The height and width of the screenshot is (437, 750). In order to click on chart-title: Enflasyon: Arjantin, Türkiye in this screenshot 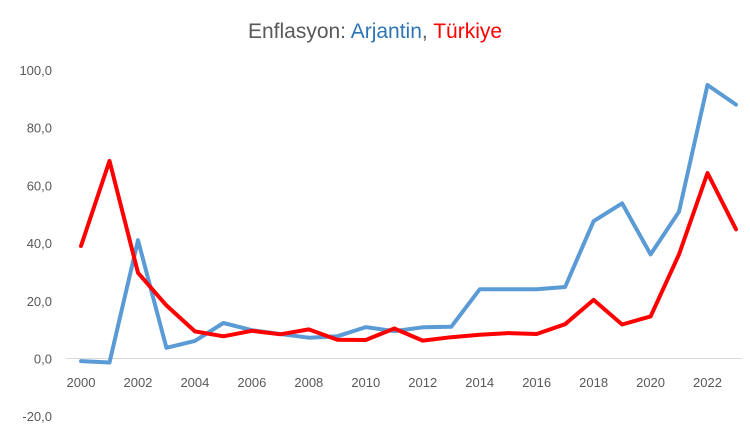, I will do `click(375, 31)`.